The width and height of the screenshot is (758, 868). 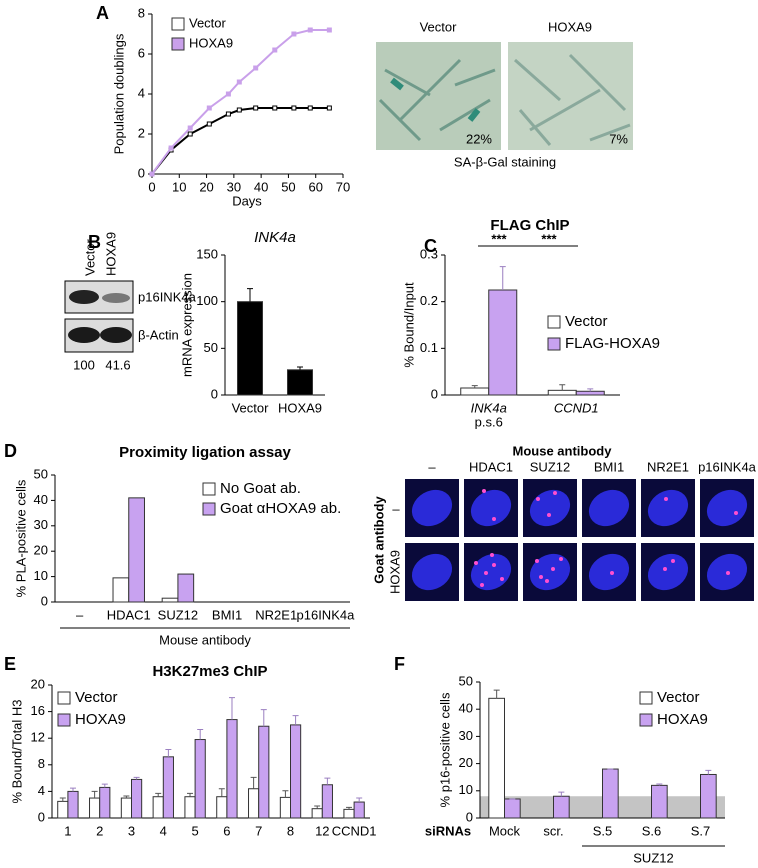 I want to click on y-tick-label: 40, so click(x=41, y=499).